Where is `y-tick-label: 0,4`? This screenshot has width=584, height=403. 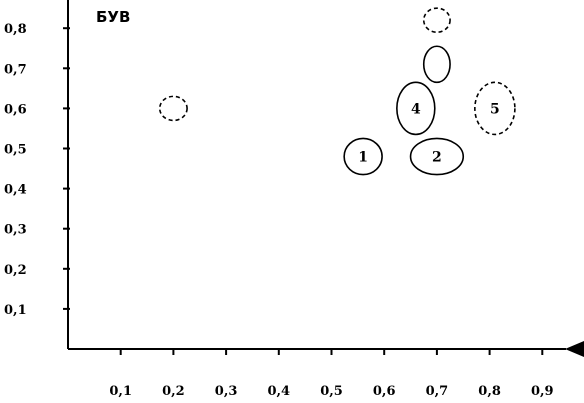 y-tick-label: 0,4 is located at coordinates (15, 190).